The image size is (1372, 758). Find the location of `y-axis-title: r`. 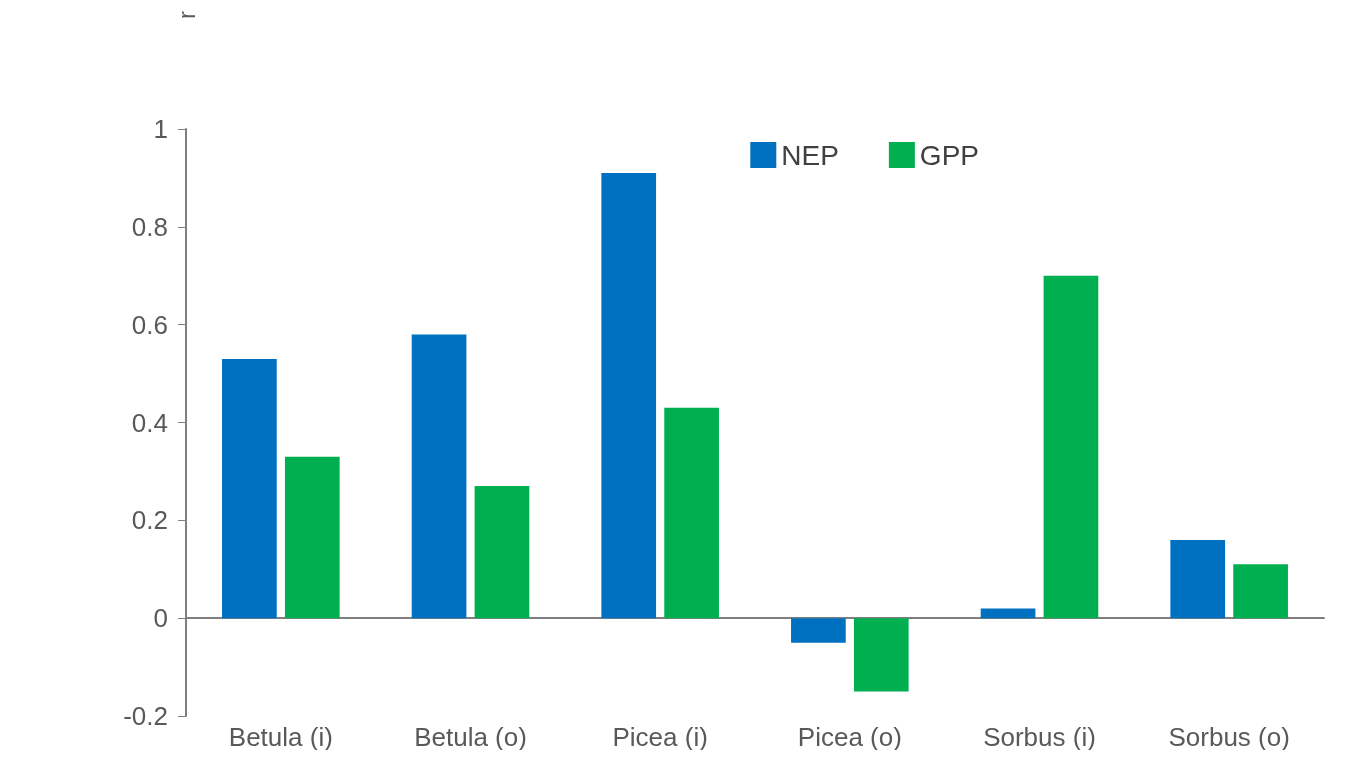

y-axis-title: r is located at coordinates (186, 15).